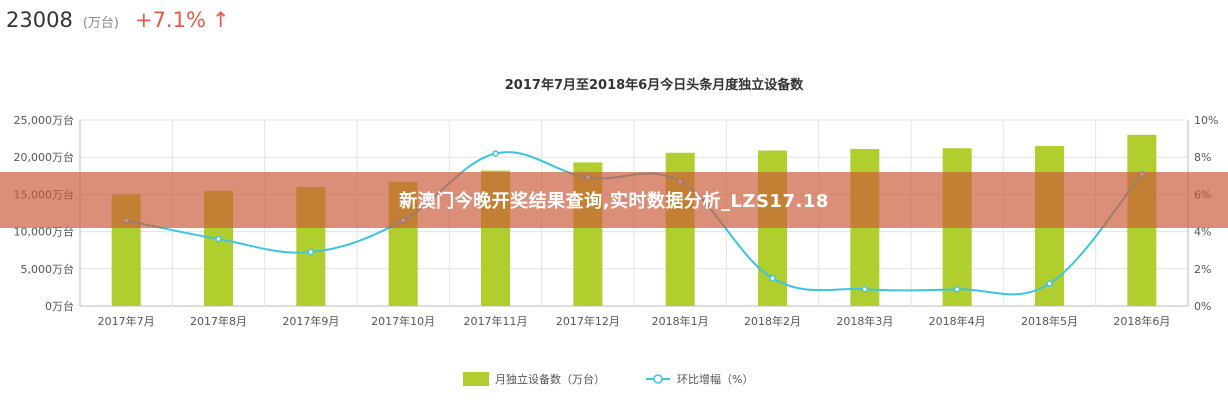 This screenshot has width=1228, height=400. What do you see at coordinates (658, 379) in the screenshot?
I see `legend-swatch-point` at bounding box center [658, 379].